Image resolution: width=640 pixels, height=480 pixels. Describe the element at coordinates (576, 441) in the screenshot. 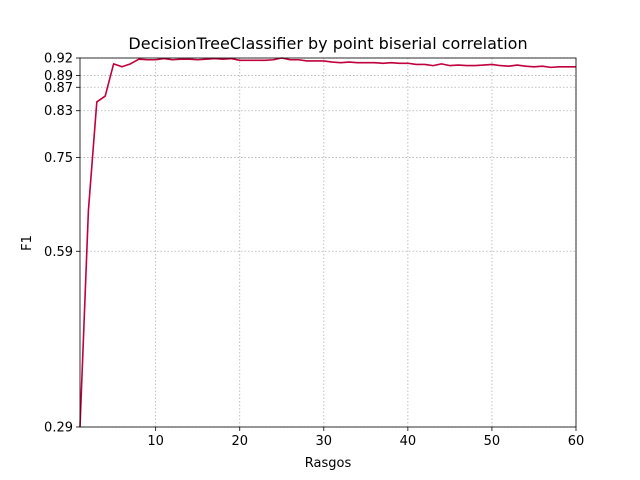

I see `x-tick-label: 60` at that location.